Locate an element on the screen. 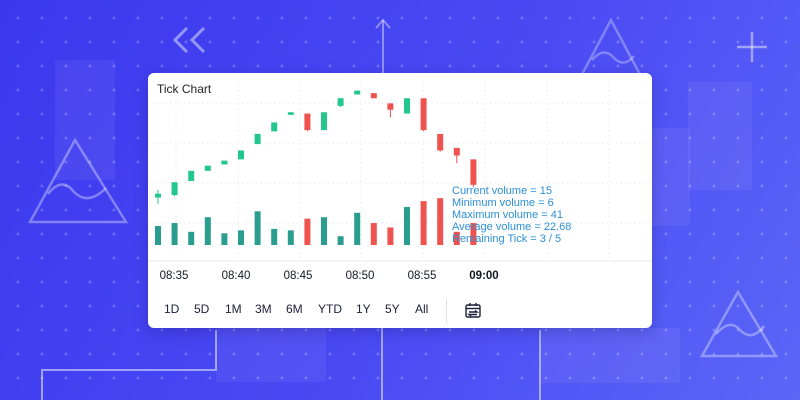 Image resolution: width=800 pixels, height=400 pixels. range-button-1d: 1D is located at coordinates (172, 309).